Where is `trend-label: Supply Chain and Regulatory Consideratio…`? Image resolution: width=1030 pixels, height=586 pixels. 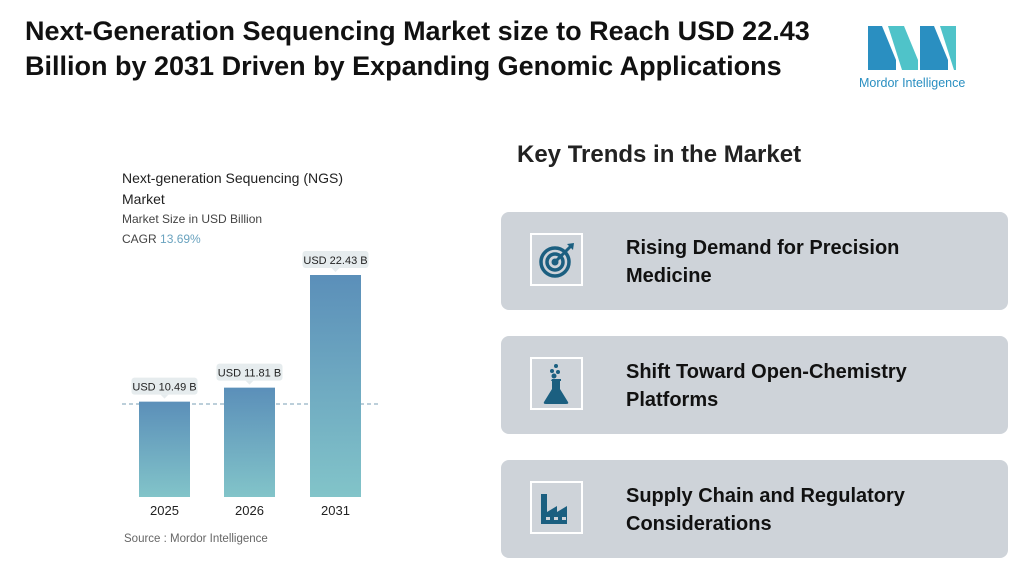 trend-label: Supply Chain and Regulatory Consideratio… is located at coordinates (765, 510).